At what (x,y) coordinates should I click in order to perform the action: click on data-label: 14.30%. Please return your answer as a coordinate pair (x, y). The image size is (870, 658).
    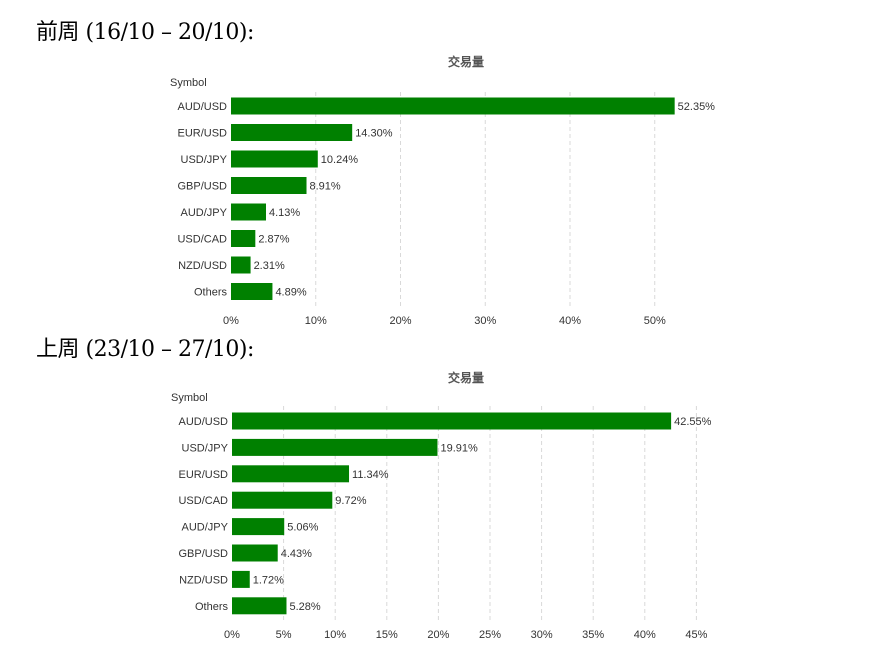
    Looking at the image, I should click on (374, 134).